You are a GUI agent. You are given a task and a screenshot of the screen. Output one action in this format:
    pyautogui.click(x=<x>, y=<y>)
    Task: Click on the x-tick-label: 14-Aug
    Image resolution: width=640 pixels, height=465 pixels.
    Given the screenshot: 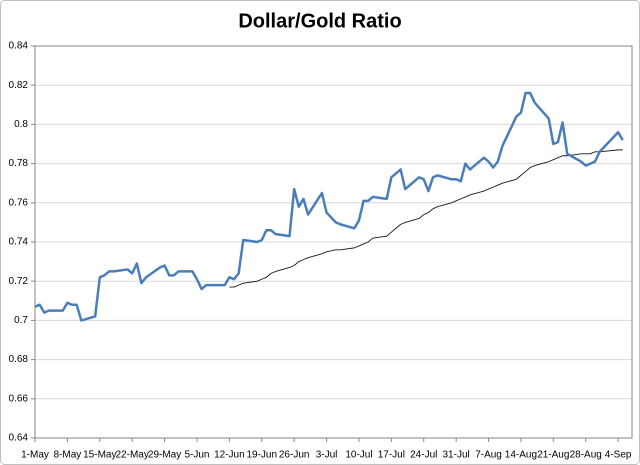 What is the action you would take?
    pyautogui.click(x=521, y=455)
    